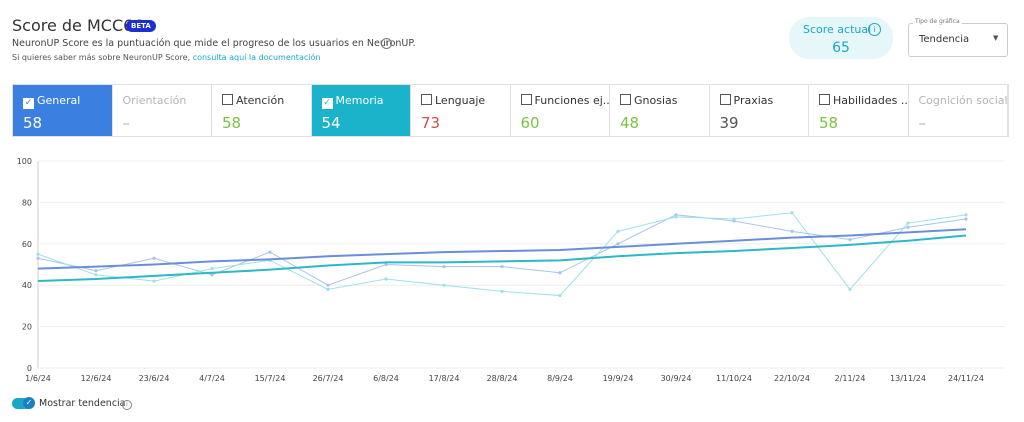 The width and height of the screenshot is (1024, 422). I want to click on x-tick-label: 19/9/24, so click(618, 378).